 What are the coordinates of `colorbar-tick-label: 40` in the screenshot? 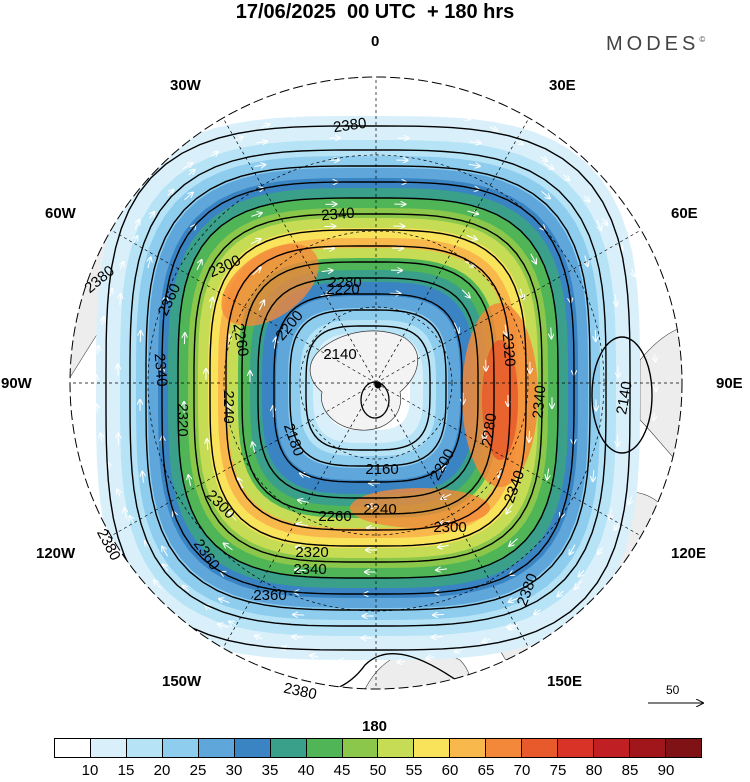 It's located at (306, 770).